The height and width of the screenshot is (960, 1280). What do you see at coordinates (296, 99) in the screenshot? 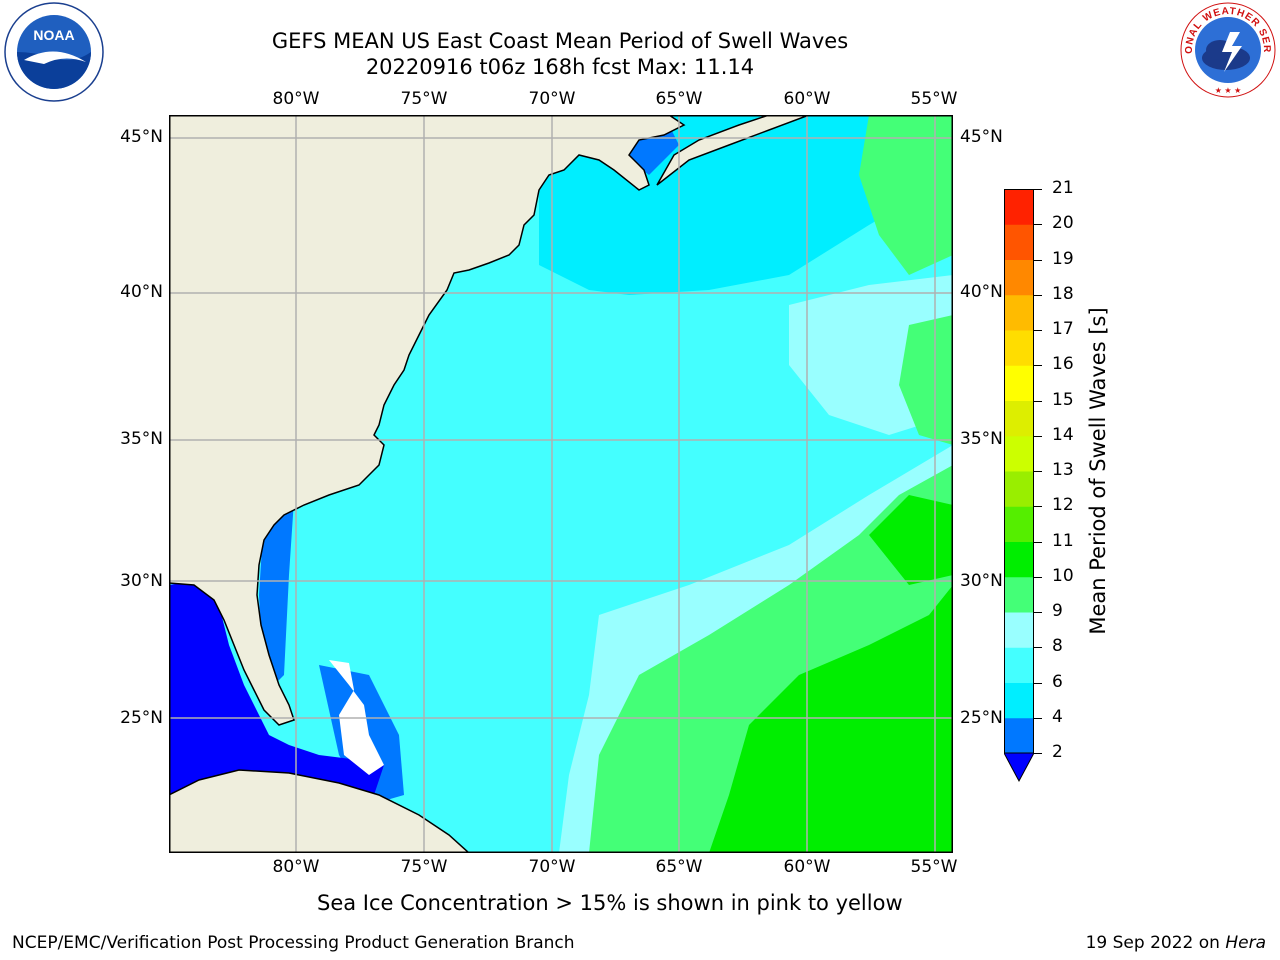
I see `lon-label-top: 80°W` at bounding box center [296, 99].